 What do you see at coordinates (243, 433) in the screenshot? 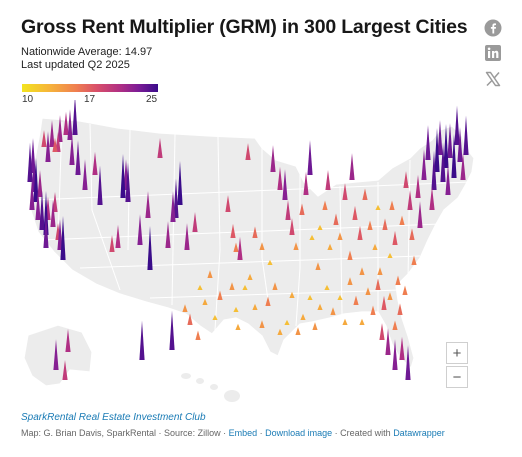
I see `embed-link: Embed` at bounding box center [243, 433].